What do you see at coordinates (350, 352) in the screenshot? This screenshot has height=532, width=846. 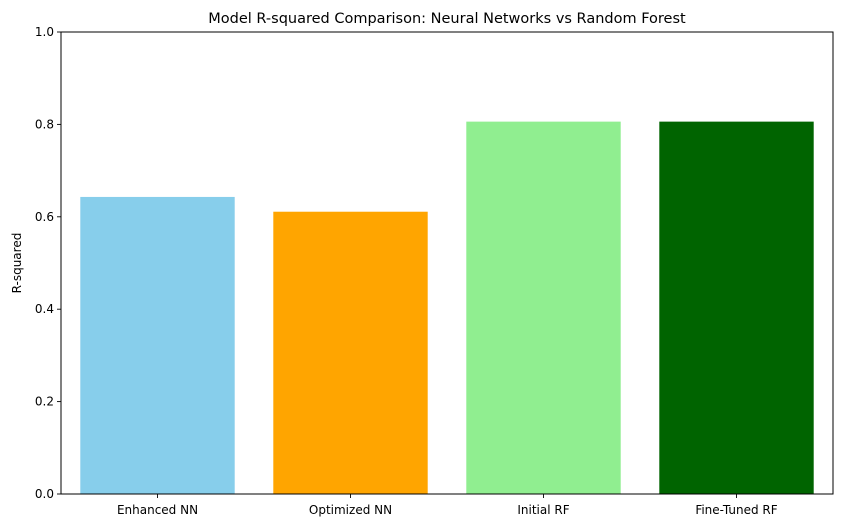 I see `bar-optimized-nn` at bounding box center [350, 352].